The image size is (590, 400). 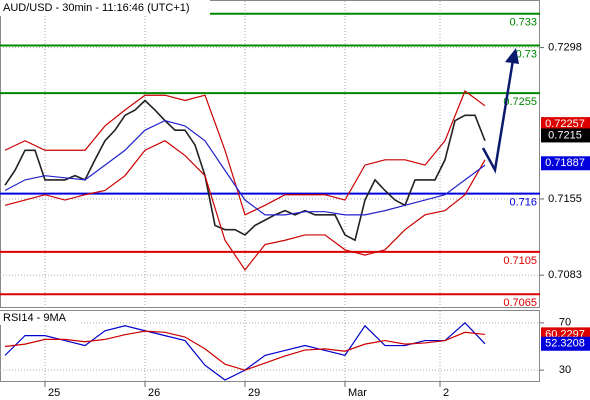 What do you see at coordinates (357, 393) in the screenshot?
I see `x-tick-label: Mar` at bounding box center [357, 393].